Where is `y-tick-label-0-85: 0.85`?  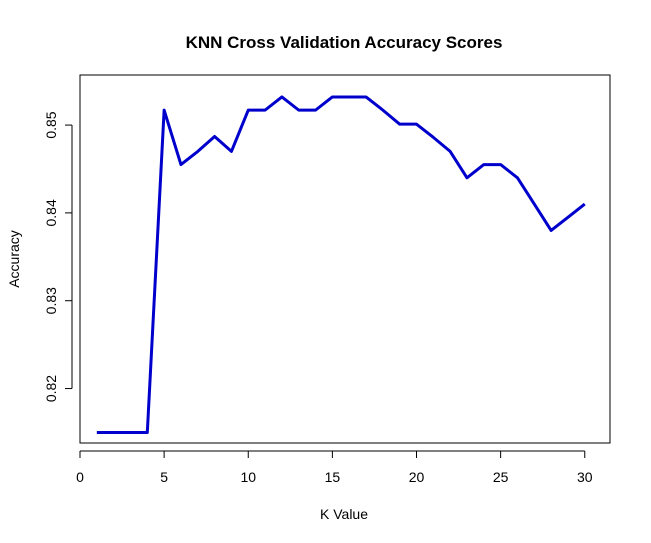 y-tick-label-0-85: 0.85 is located at coordinates (51, 124).